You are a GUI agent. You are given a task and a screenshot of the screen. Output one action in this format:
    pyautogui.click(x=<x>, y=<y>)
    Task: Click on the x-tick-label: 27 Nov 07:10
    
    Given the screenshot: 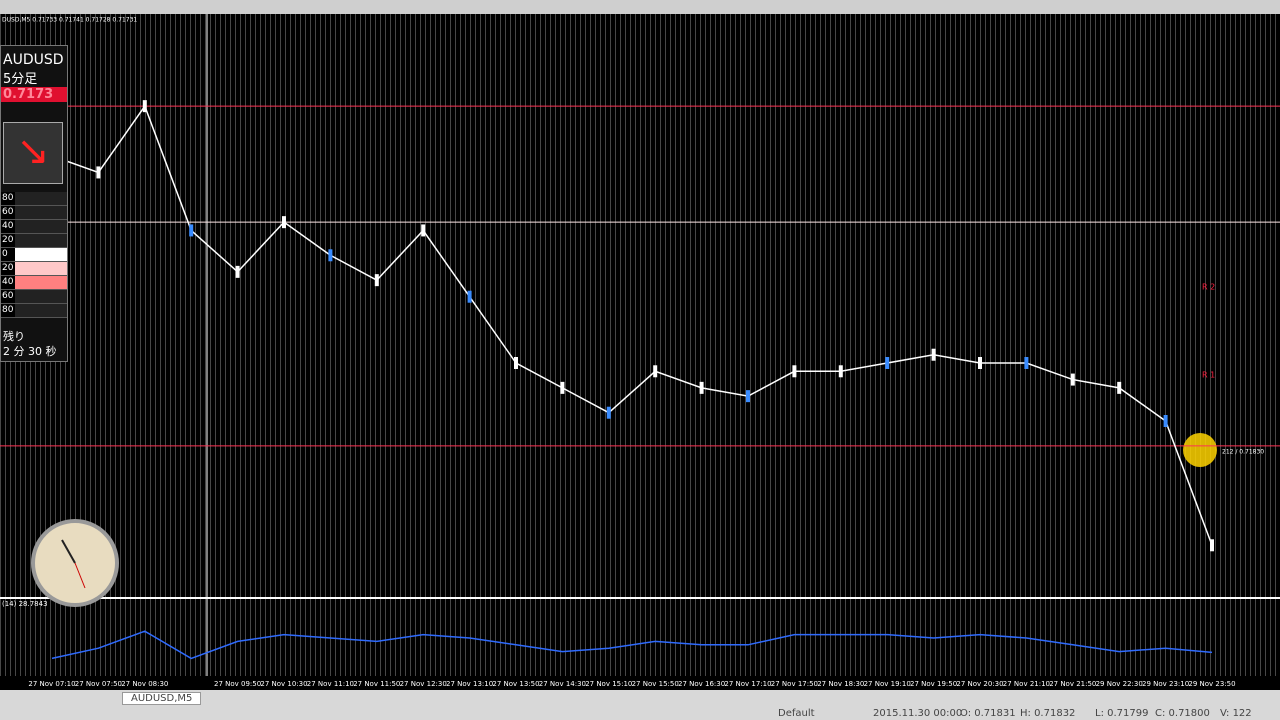 What is the action you would take?
    pyautogui.click(x=51, y=684)
    